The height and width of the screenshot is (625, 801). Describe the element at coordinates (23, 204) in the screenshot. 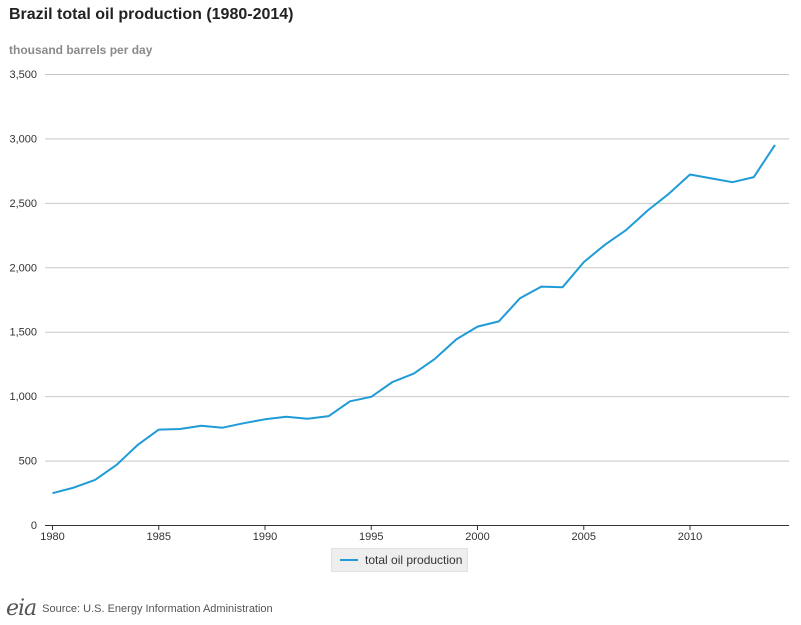

I see `y-tick-label: 2,500` at that location.